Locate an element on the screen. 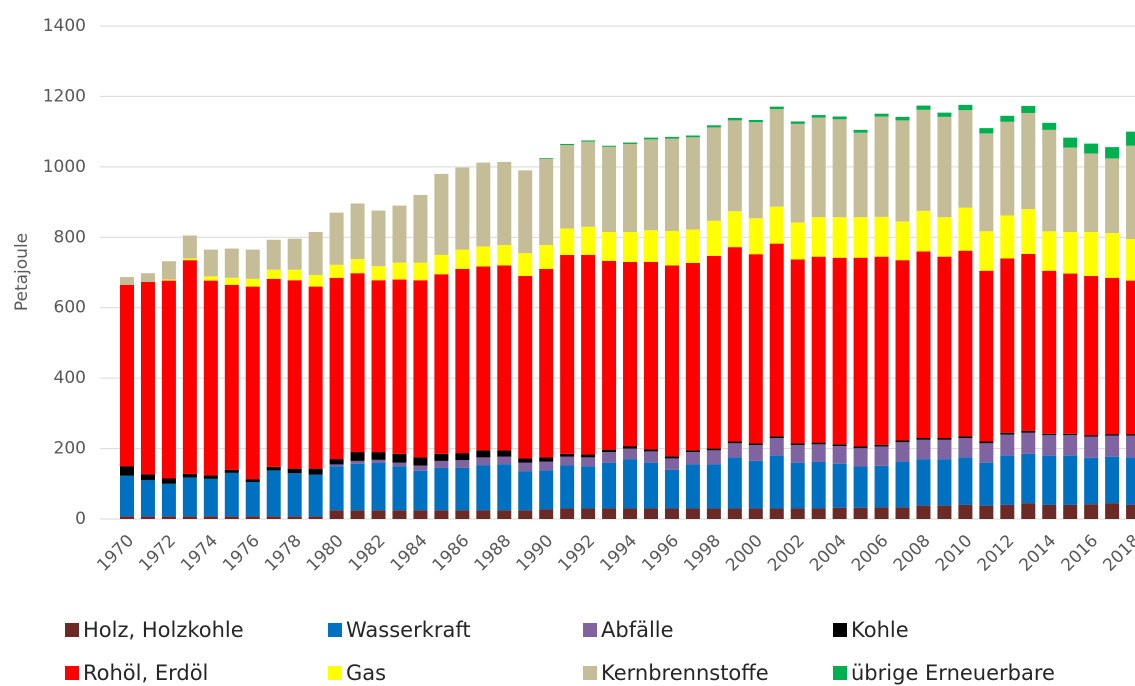 The width and height of the screenshot is (1135, 686). legend-label: Rohöl, Erdöl is located at coordinates (145, 673).